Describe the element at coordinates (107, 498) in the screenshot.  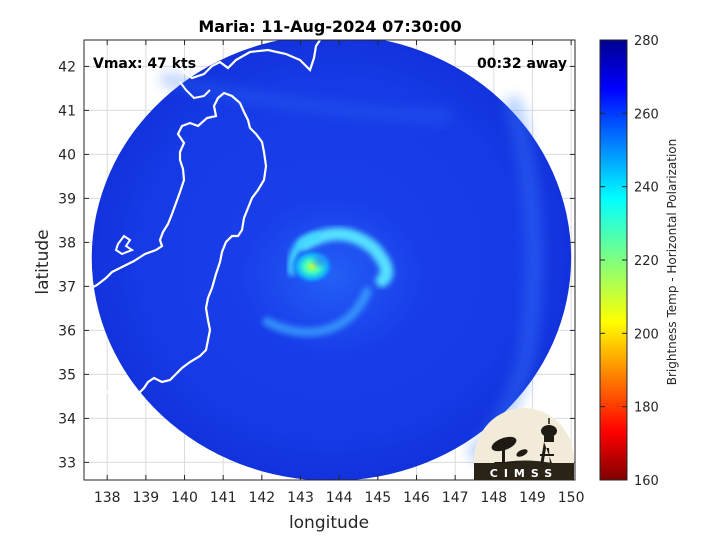
I see `x-tick-label: 138` at that location.